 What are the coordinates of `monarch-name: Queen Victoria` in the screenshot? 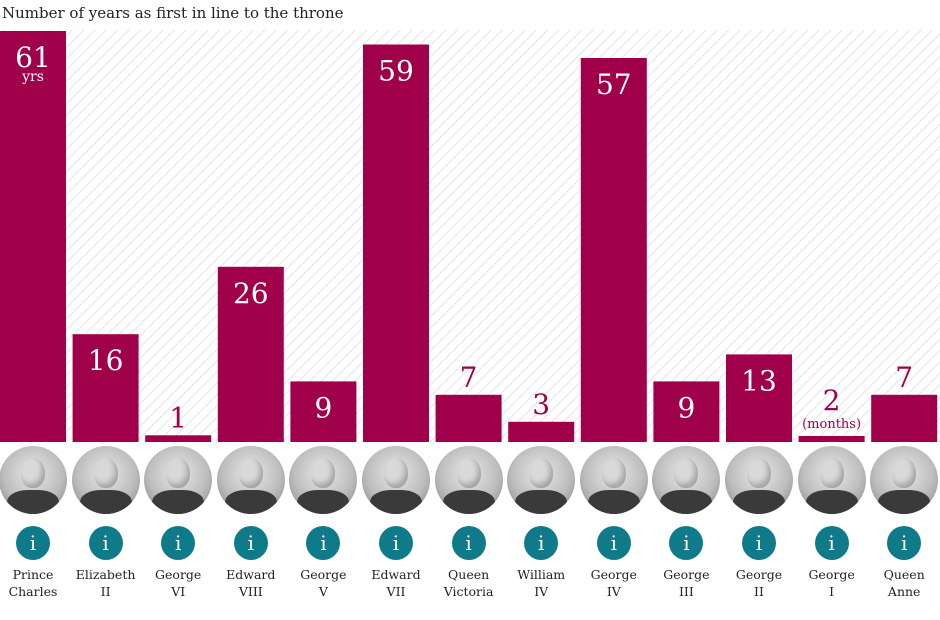 It's located at (469, 583).